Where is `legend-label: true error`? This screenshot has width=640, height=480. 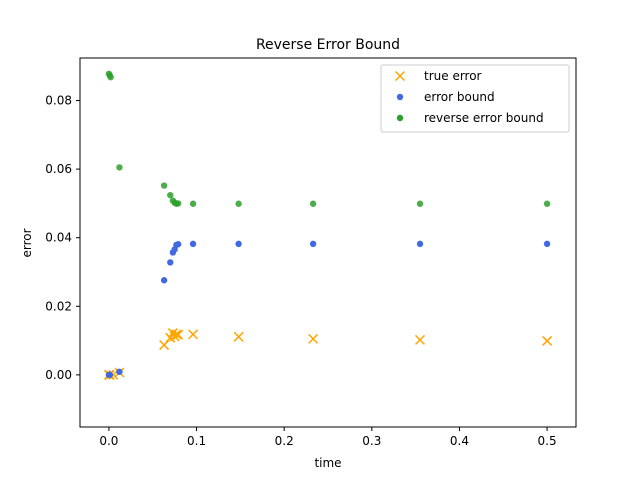
legend-label: true error is located at coordinates (453, 76).